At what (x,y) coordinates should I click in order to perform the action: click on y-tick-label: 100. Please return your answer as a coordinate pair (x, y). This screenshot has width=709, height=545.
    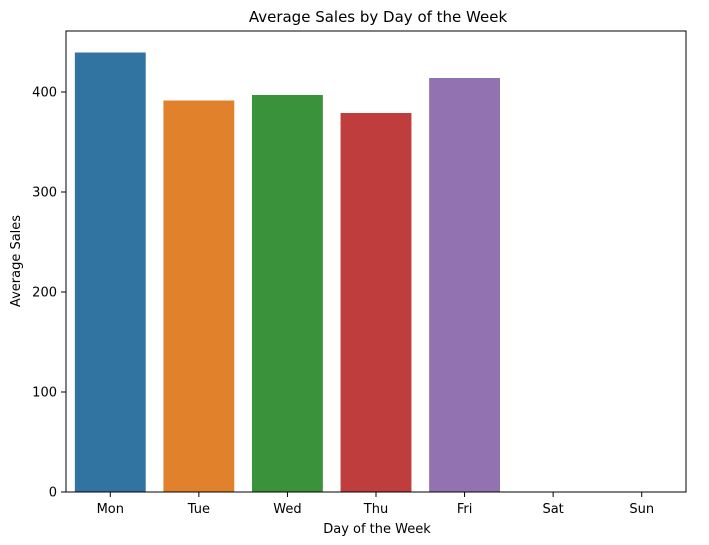
    Looking at the image, I should click on (44, 393).